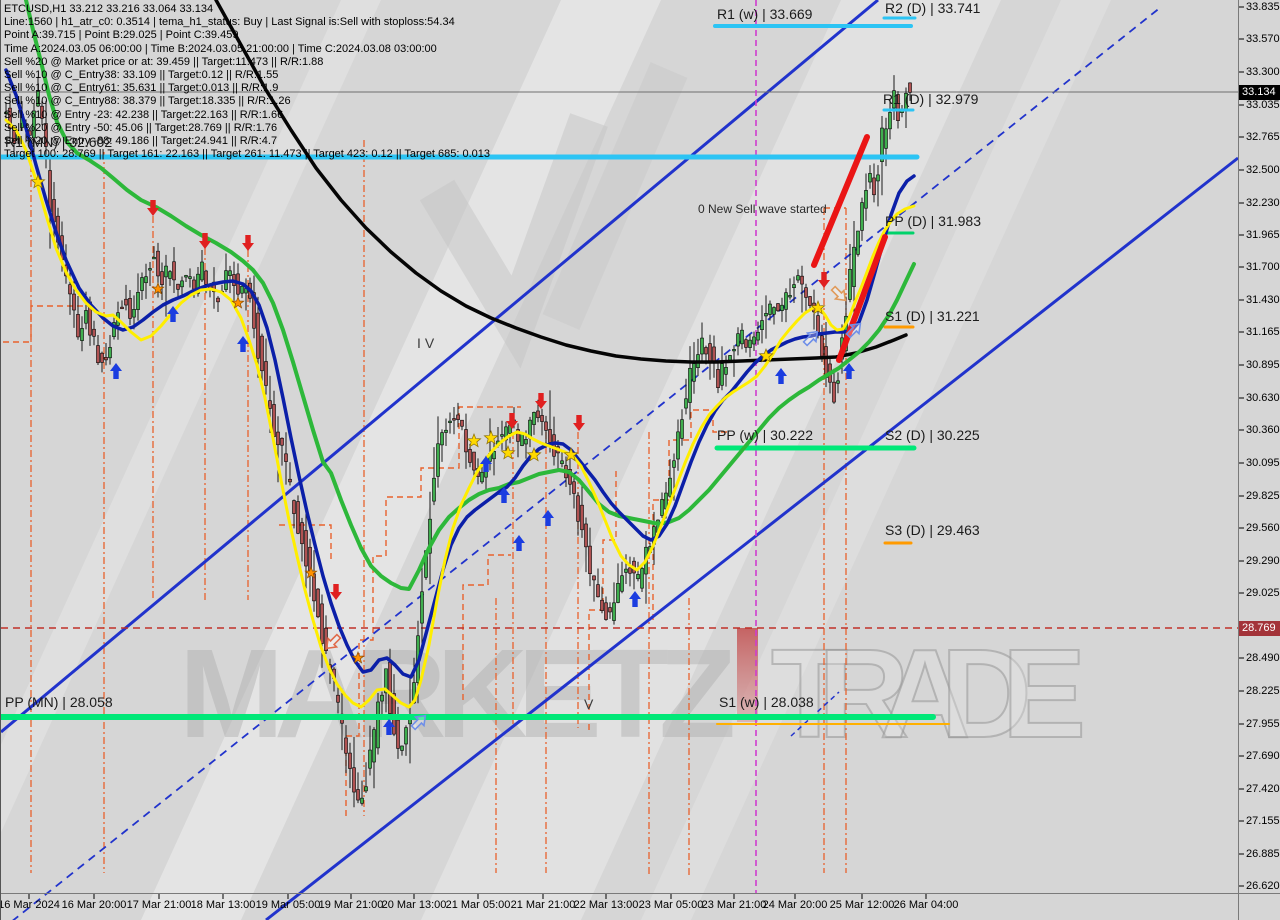  Describe the element at coordinates (159, 905) in the screenshot. I see `time-tick-label: 17 Mar 21:00` at that location.